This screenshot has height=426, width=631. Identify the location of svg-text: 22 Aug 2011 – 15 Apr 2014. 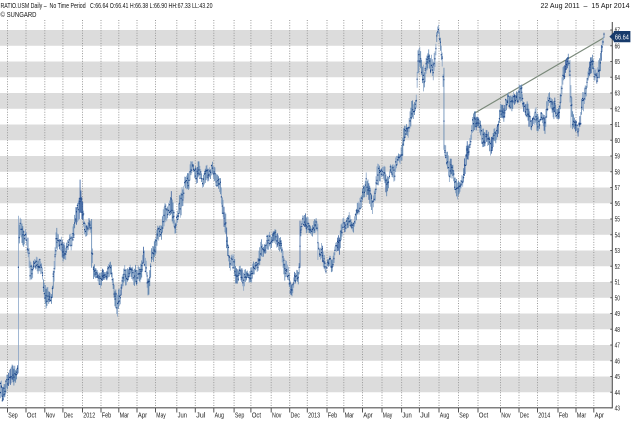
(585, 5).